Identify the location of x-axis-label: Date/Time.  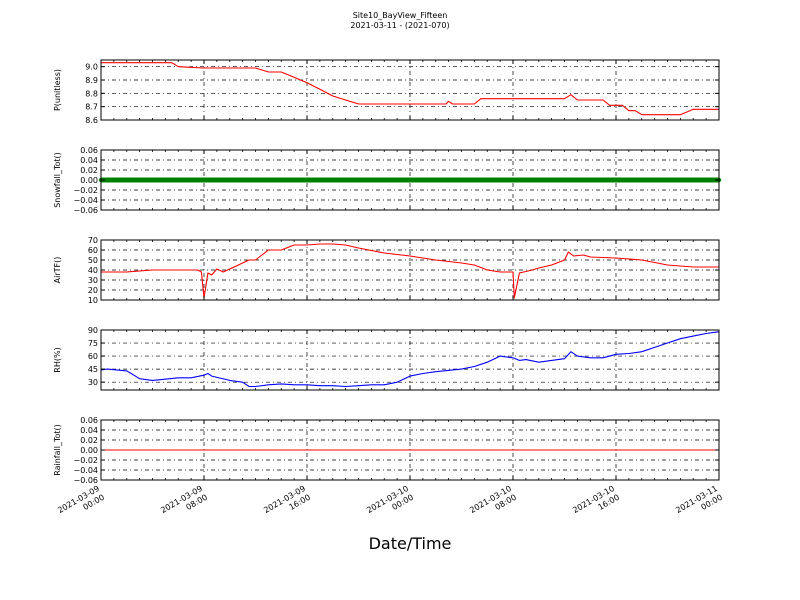
(410, 543).